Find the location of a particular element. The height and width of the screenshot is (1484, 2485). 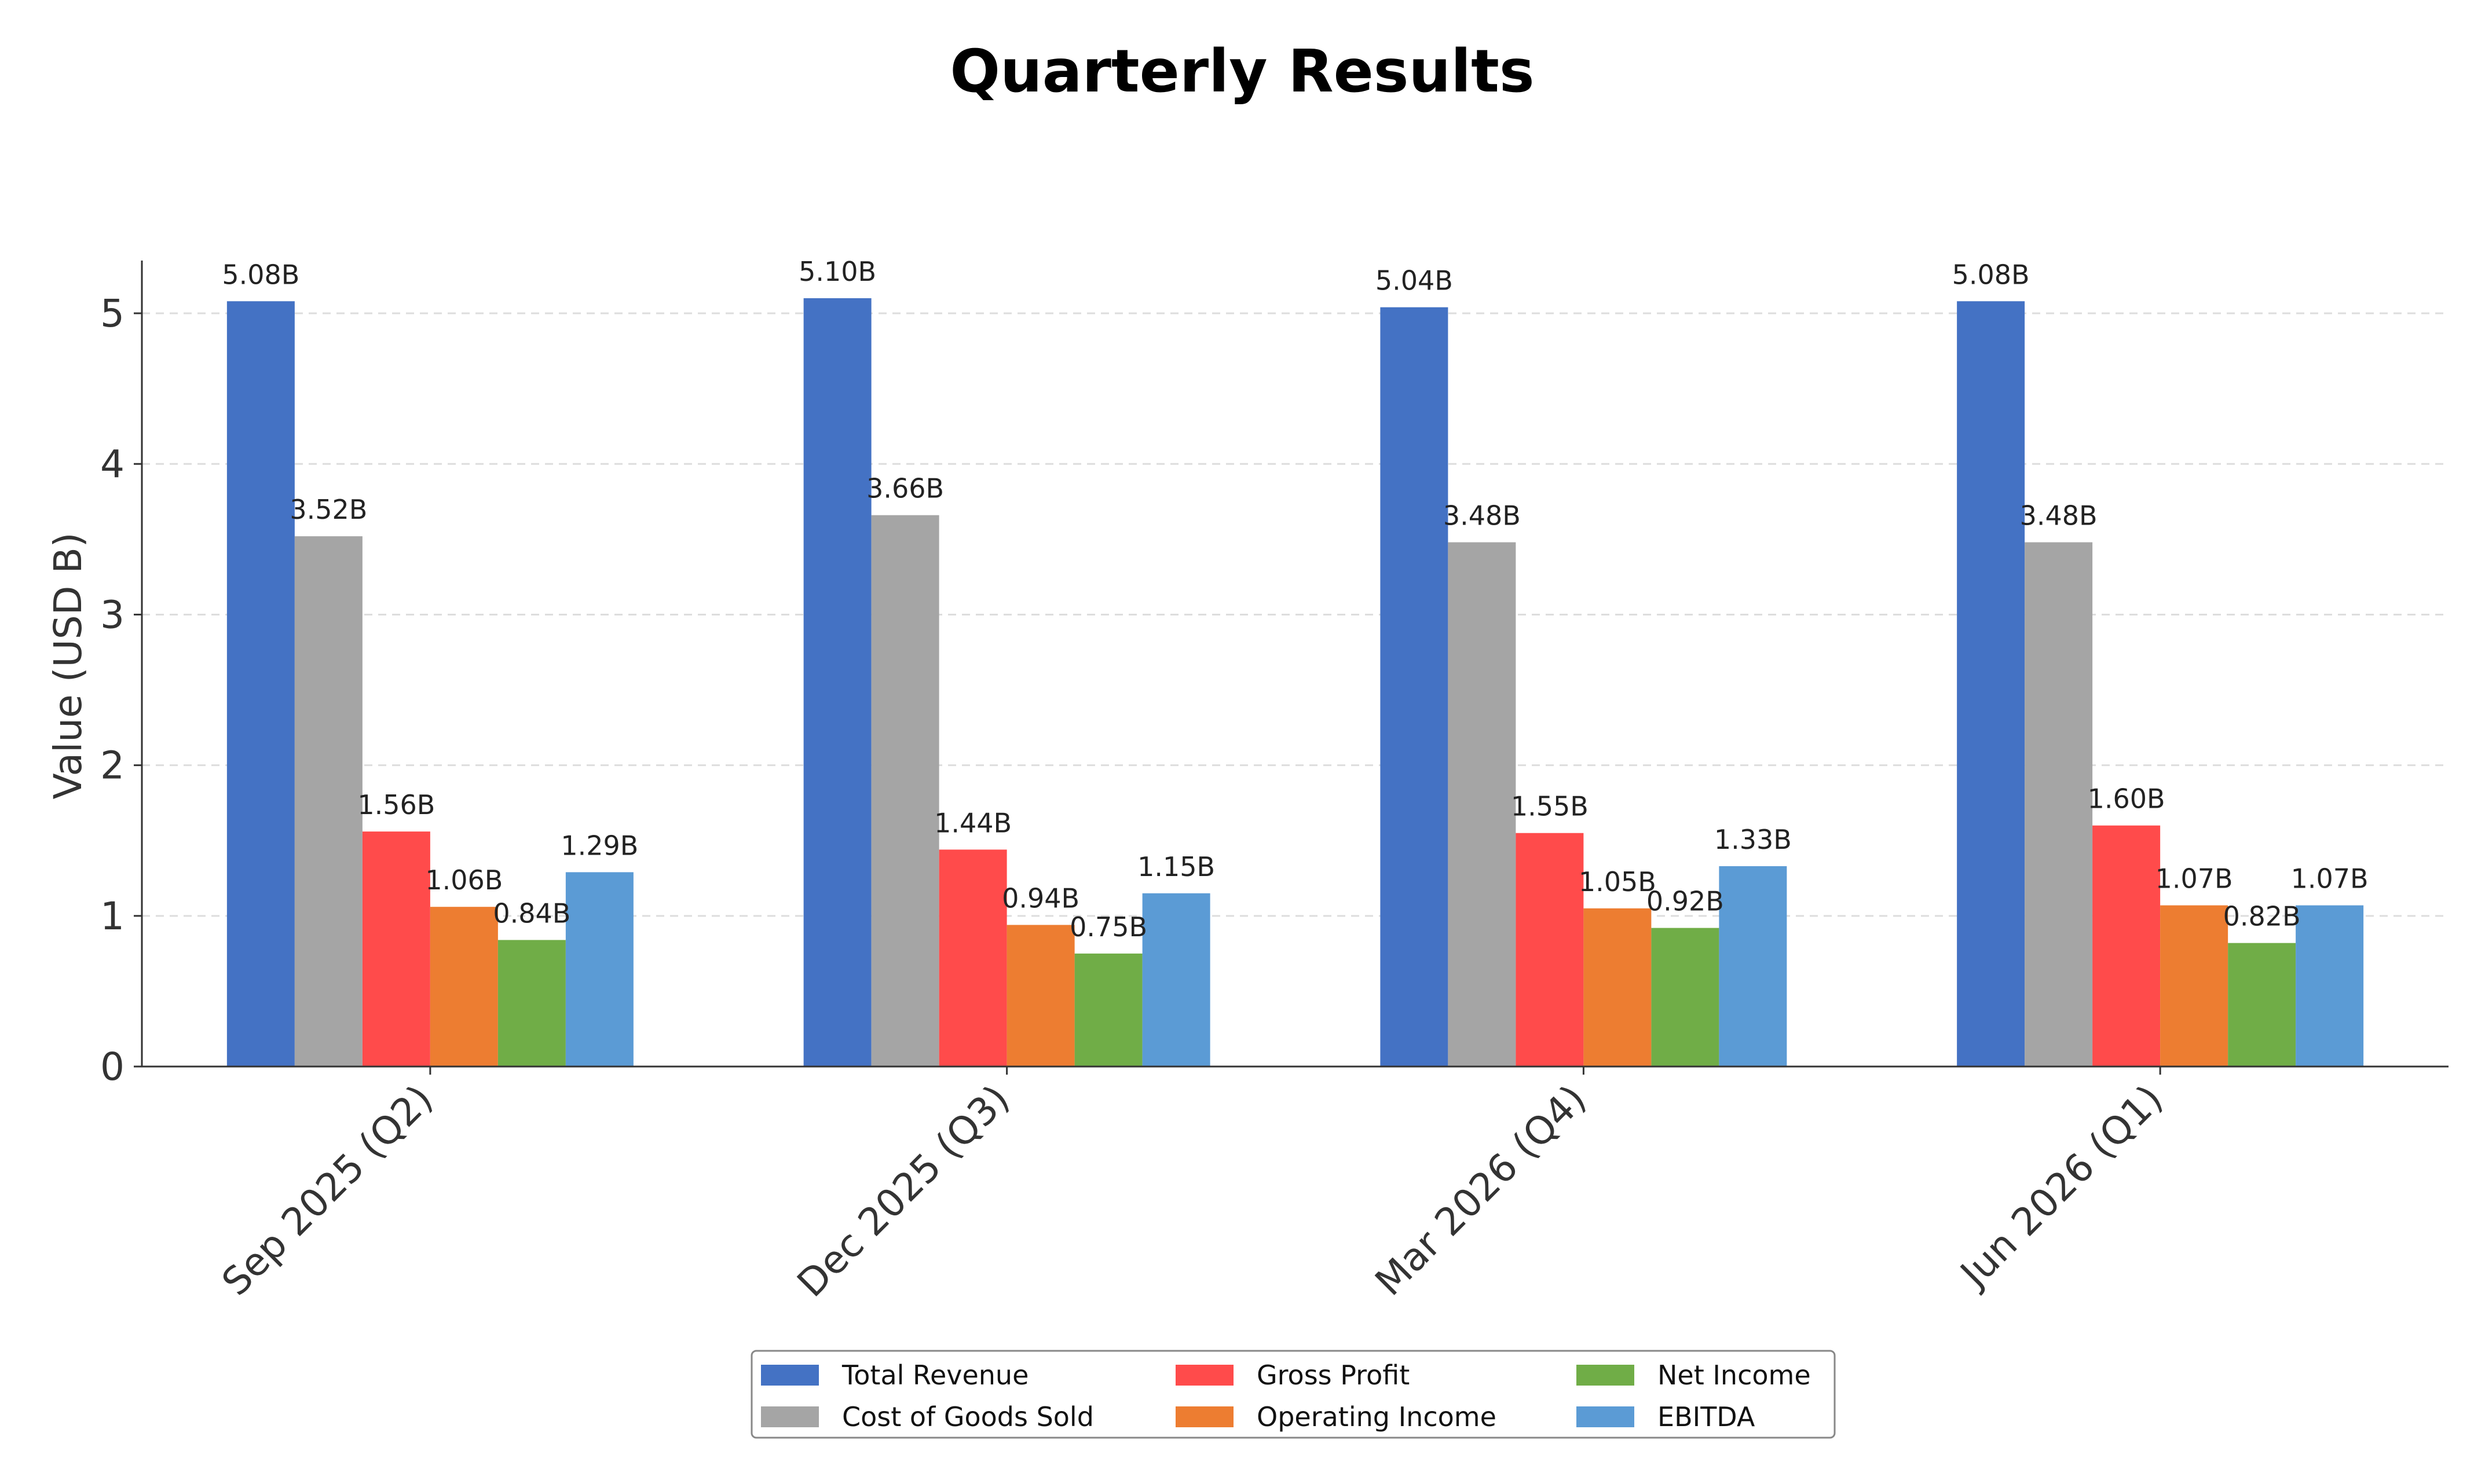

data-label: 1.29B is located at coordinates (599, 845).